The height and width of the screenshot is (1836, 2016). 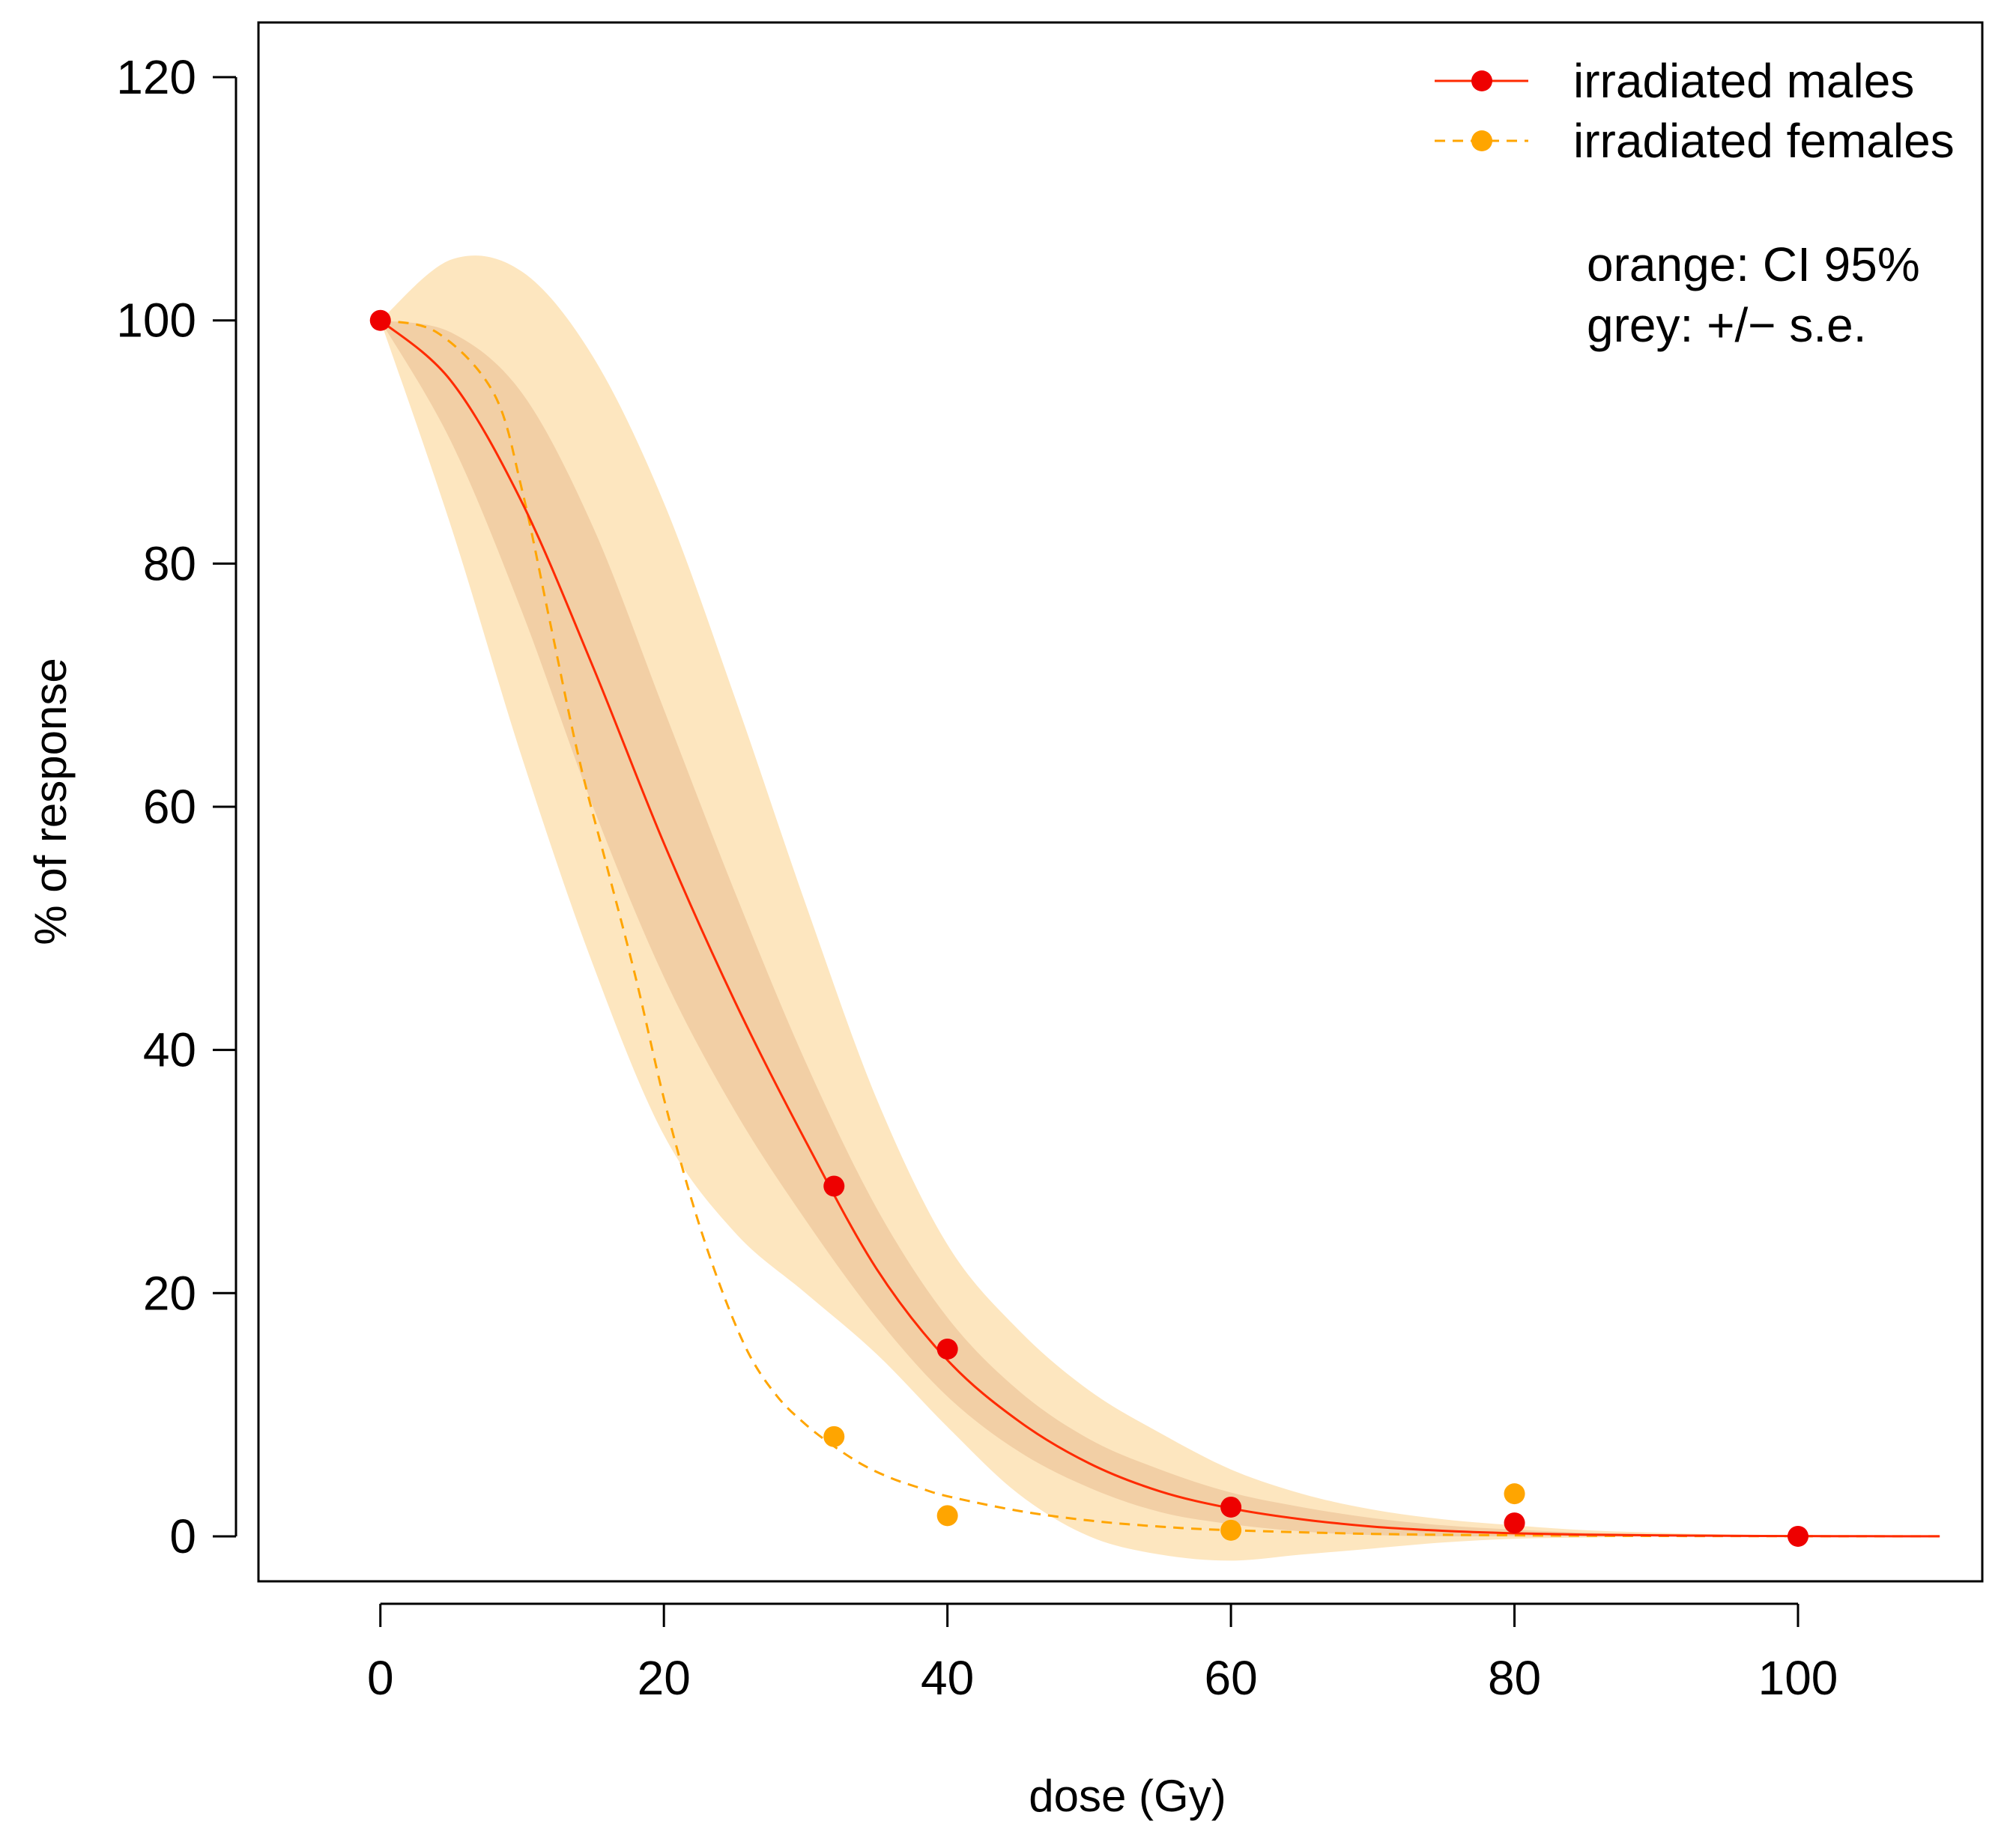 I want to click on y-tick-label: 80, so click(x=169, y=563).